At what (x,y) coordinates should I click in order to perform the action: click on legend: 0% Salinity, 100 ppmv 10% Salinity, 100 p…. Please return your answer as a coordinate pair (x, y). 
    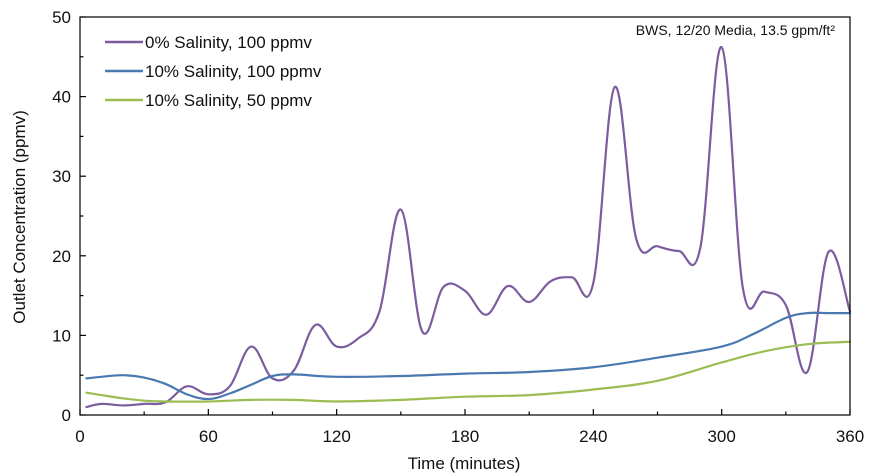
    Looking at the image, I should click on (213, 71).